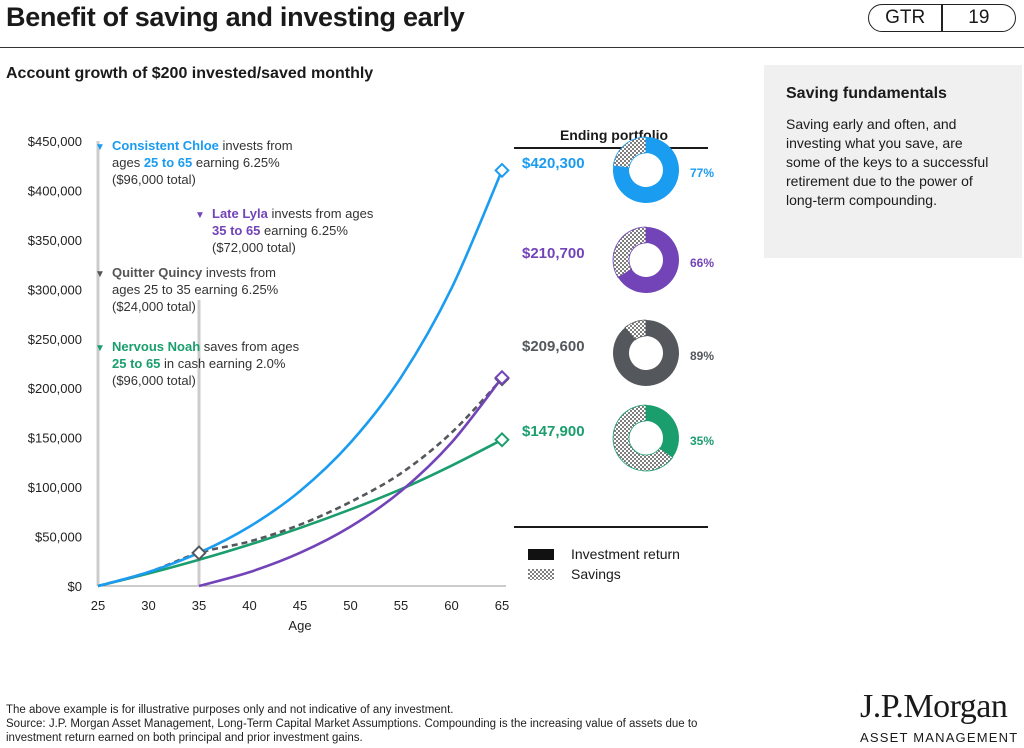 This screenshot has height=748, width=1024. What do you see at coordinates (512, 47) in the screenshot?
I see `header-rule` at bounding box center [512, 47].